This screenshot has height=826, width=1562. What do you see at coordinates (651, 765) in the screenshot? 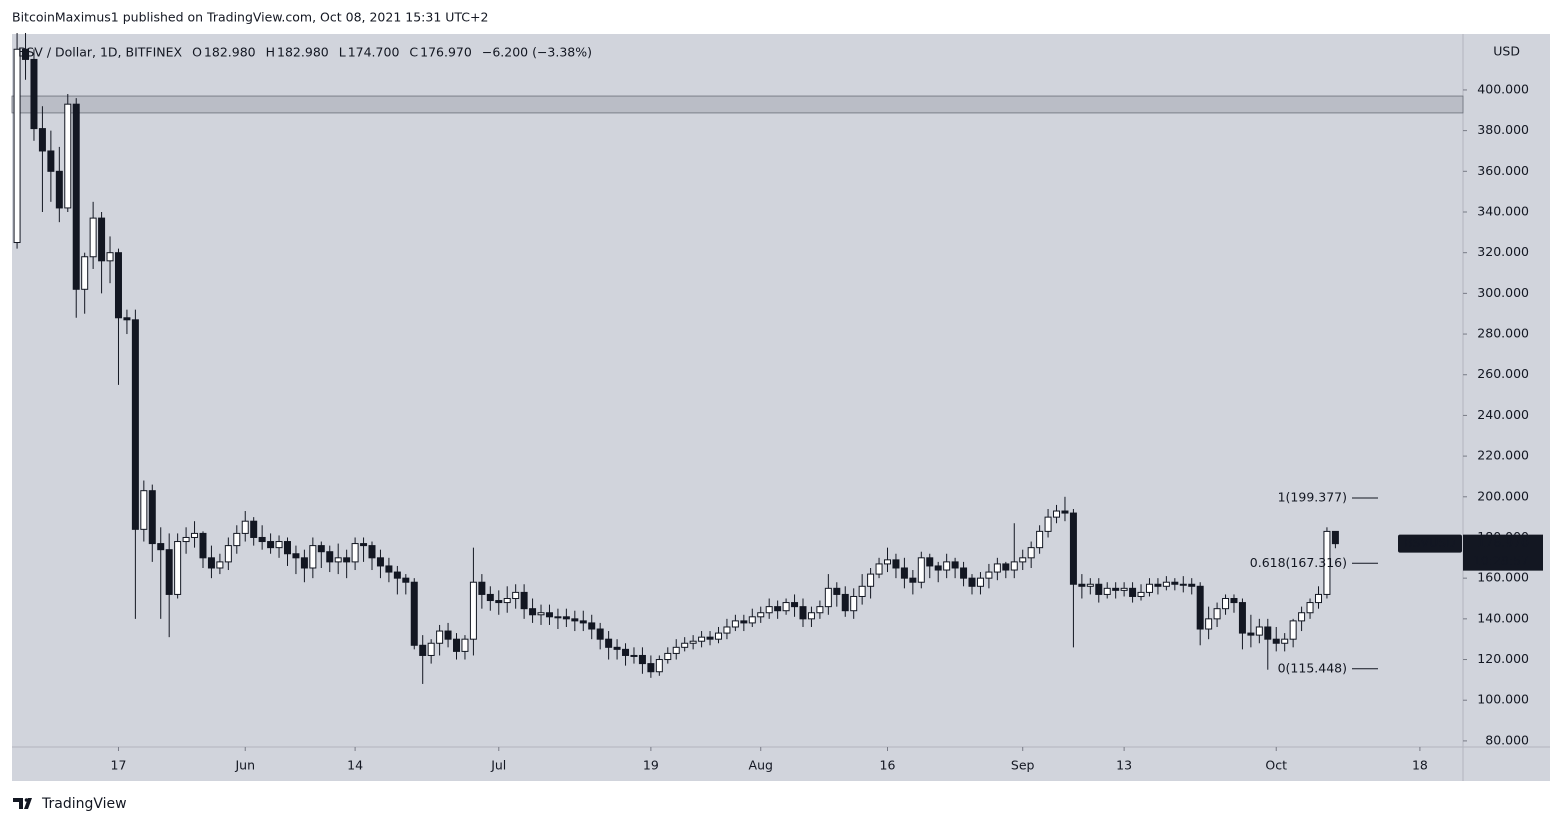
I see `x-tick-label: 19` at bounding box center [651, 765].